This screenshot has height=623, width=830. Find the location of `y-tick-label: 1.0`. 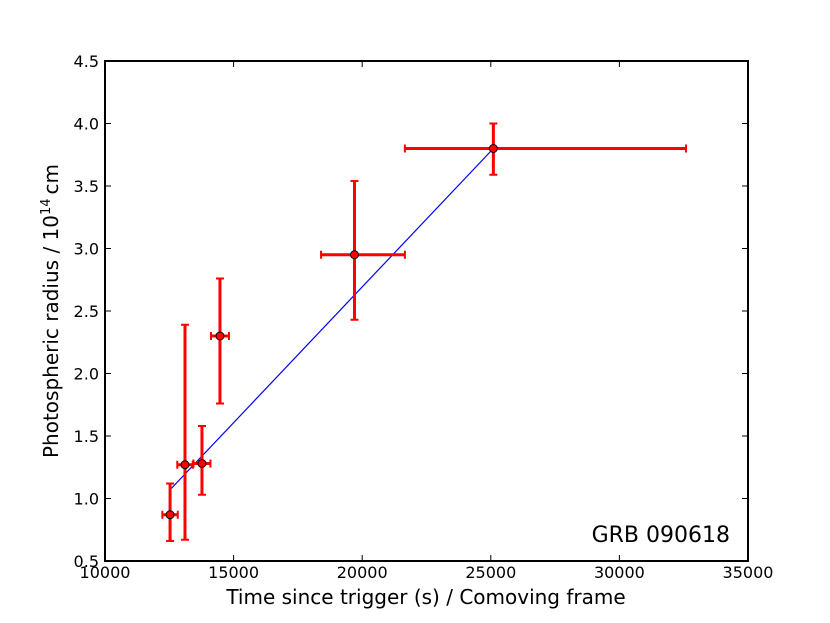

y-tick-label: 1.0 is located at coordinates (86, 499).